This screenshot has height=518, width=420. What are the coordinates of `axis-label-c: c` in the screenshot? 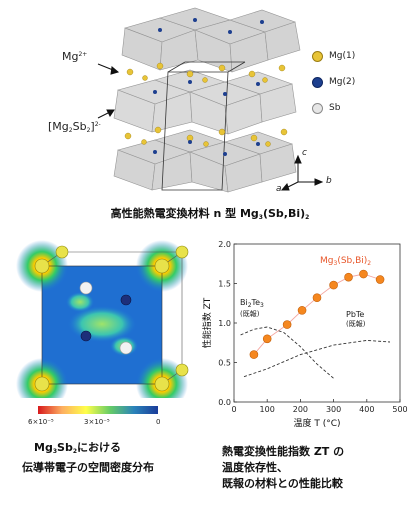 It's located at (304, 153).